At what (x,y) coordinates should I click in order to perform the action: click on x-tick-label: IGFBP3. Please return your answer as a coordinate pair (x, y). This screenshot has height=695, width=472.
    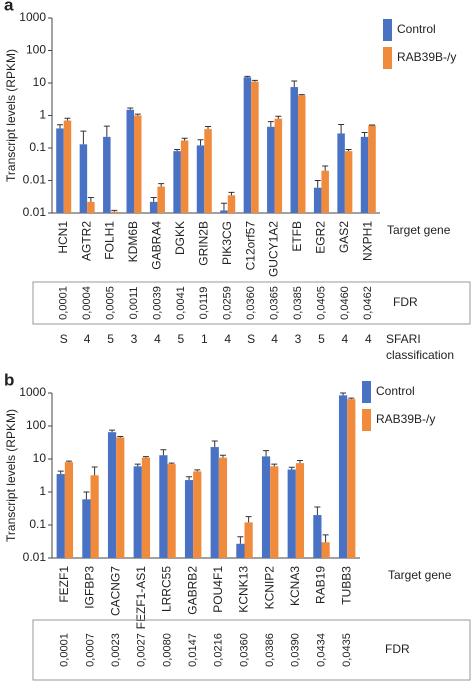
    Looking at the image, I should click on (90, 587).